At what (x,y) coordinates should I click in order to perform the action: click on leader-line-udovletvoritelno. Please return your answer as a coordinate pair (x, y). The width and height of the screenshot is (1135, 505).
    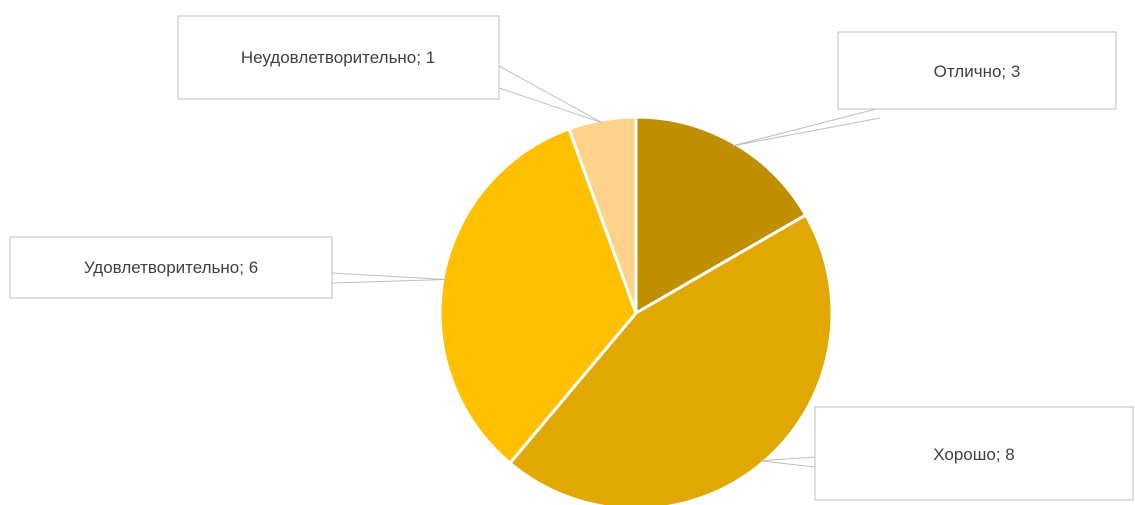
    Looking at the image, I should click on (388, 278).